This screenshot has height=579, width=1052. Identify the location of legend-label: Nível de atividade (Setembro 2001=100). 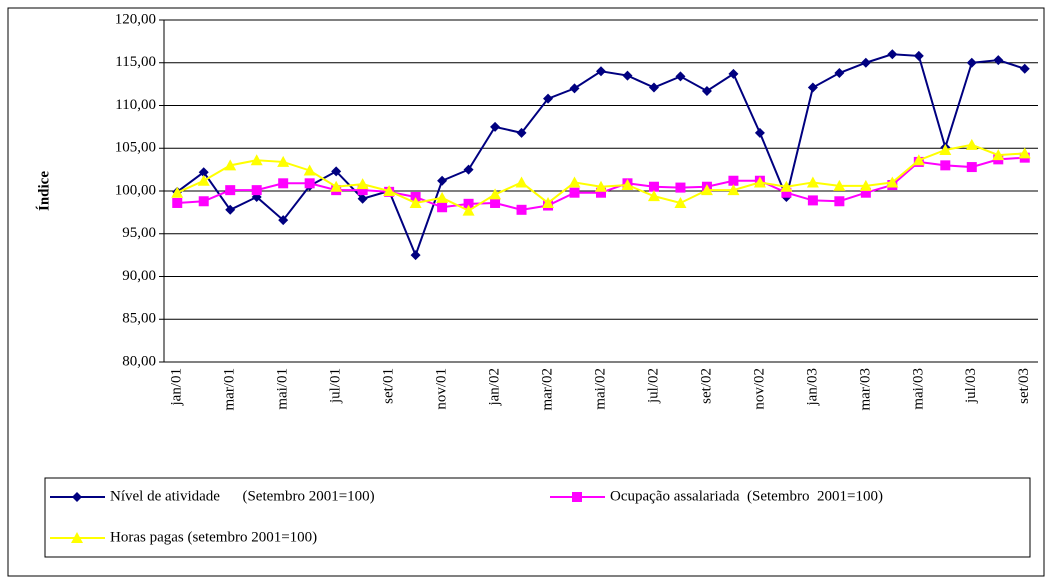
(242, 496).